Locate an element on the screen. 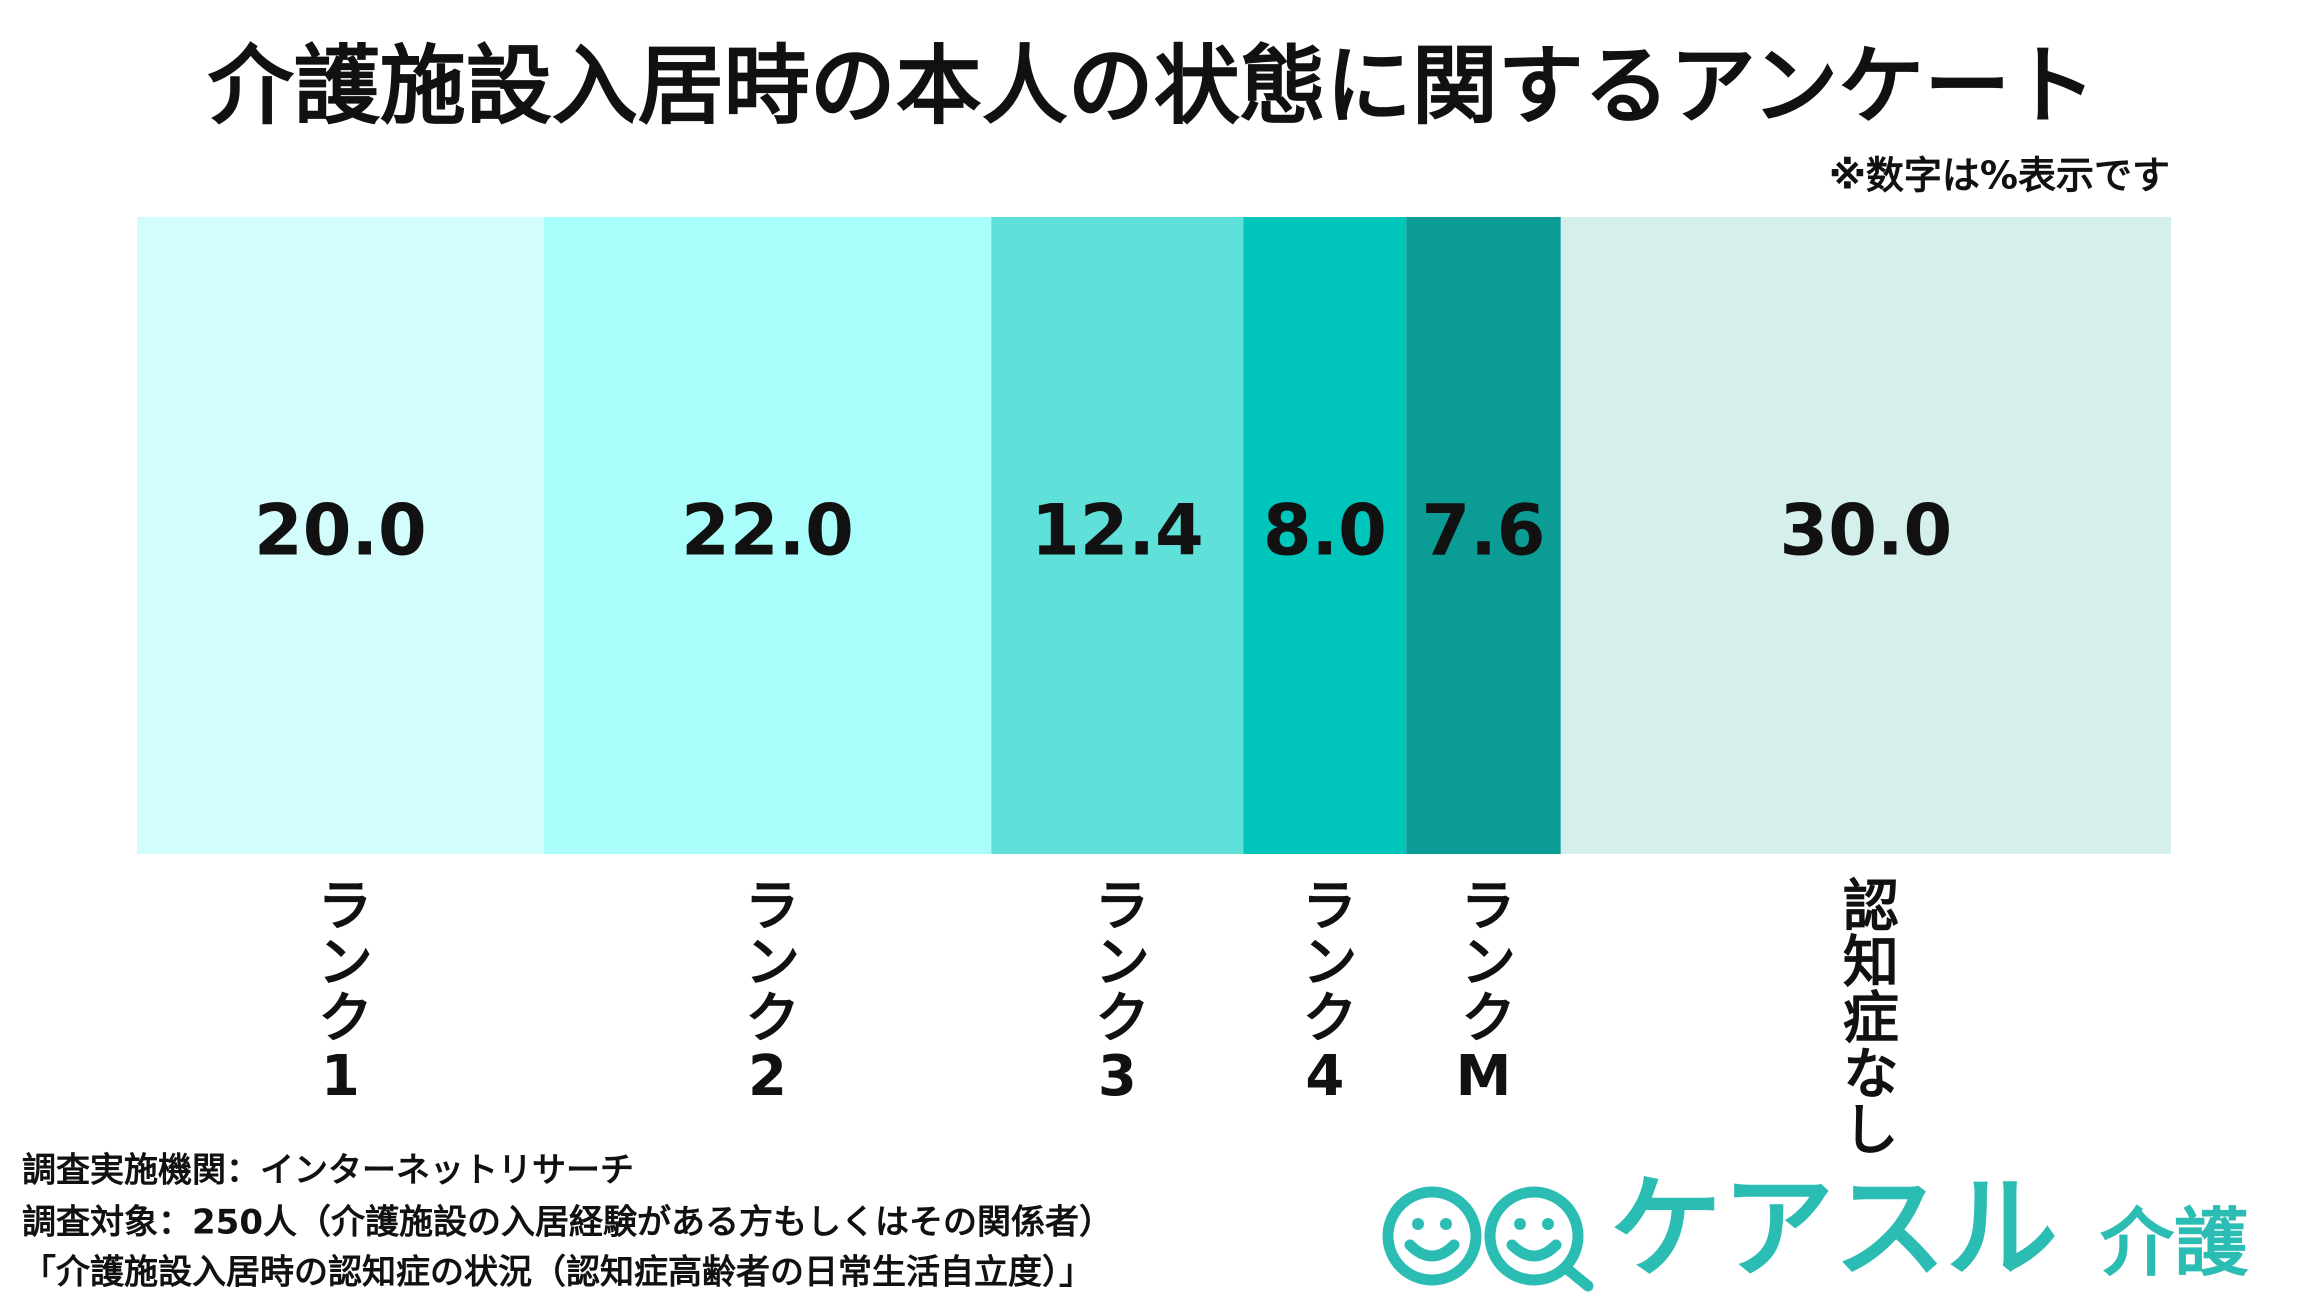  value-label: 12.4 is located at coordinates (1117, 531).